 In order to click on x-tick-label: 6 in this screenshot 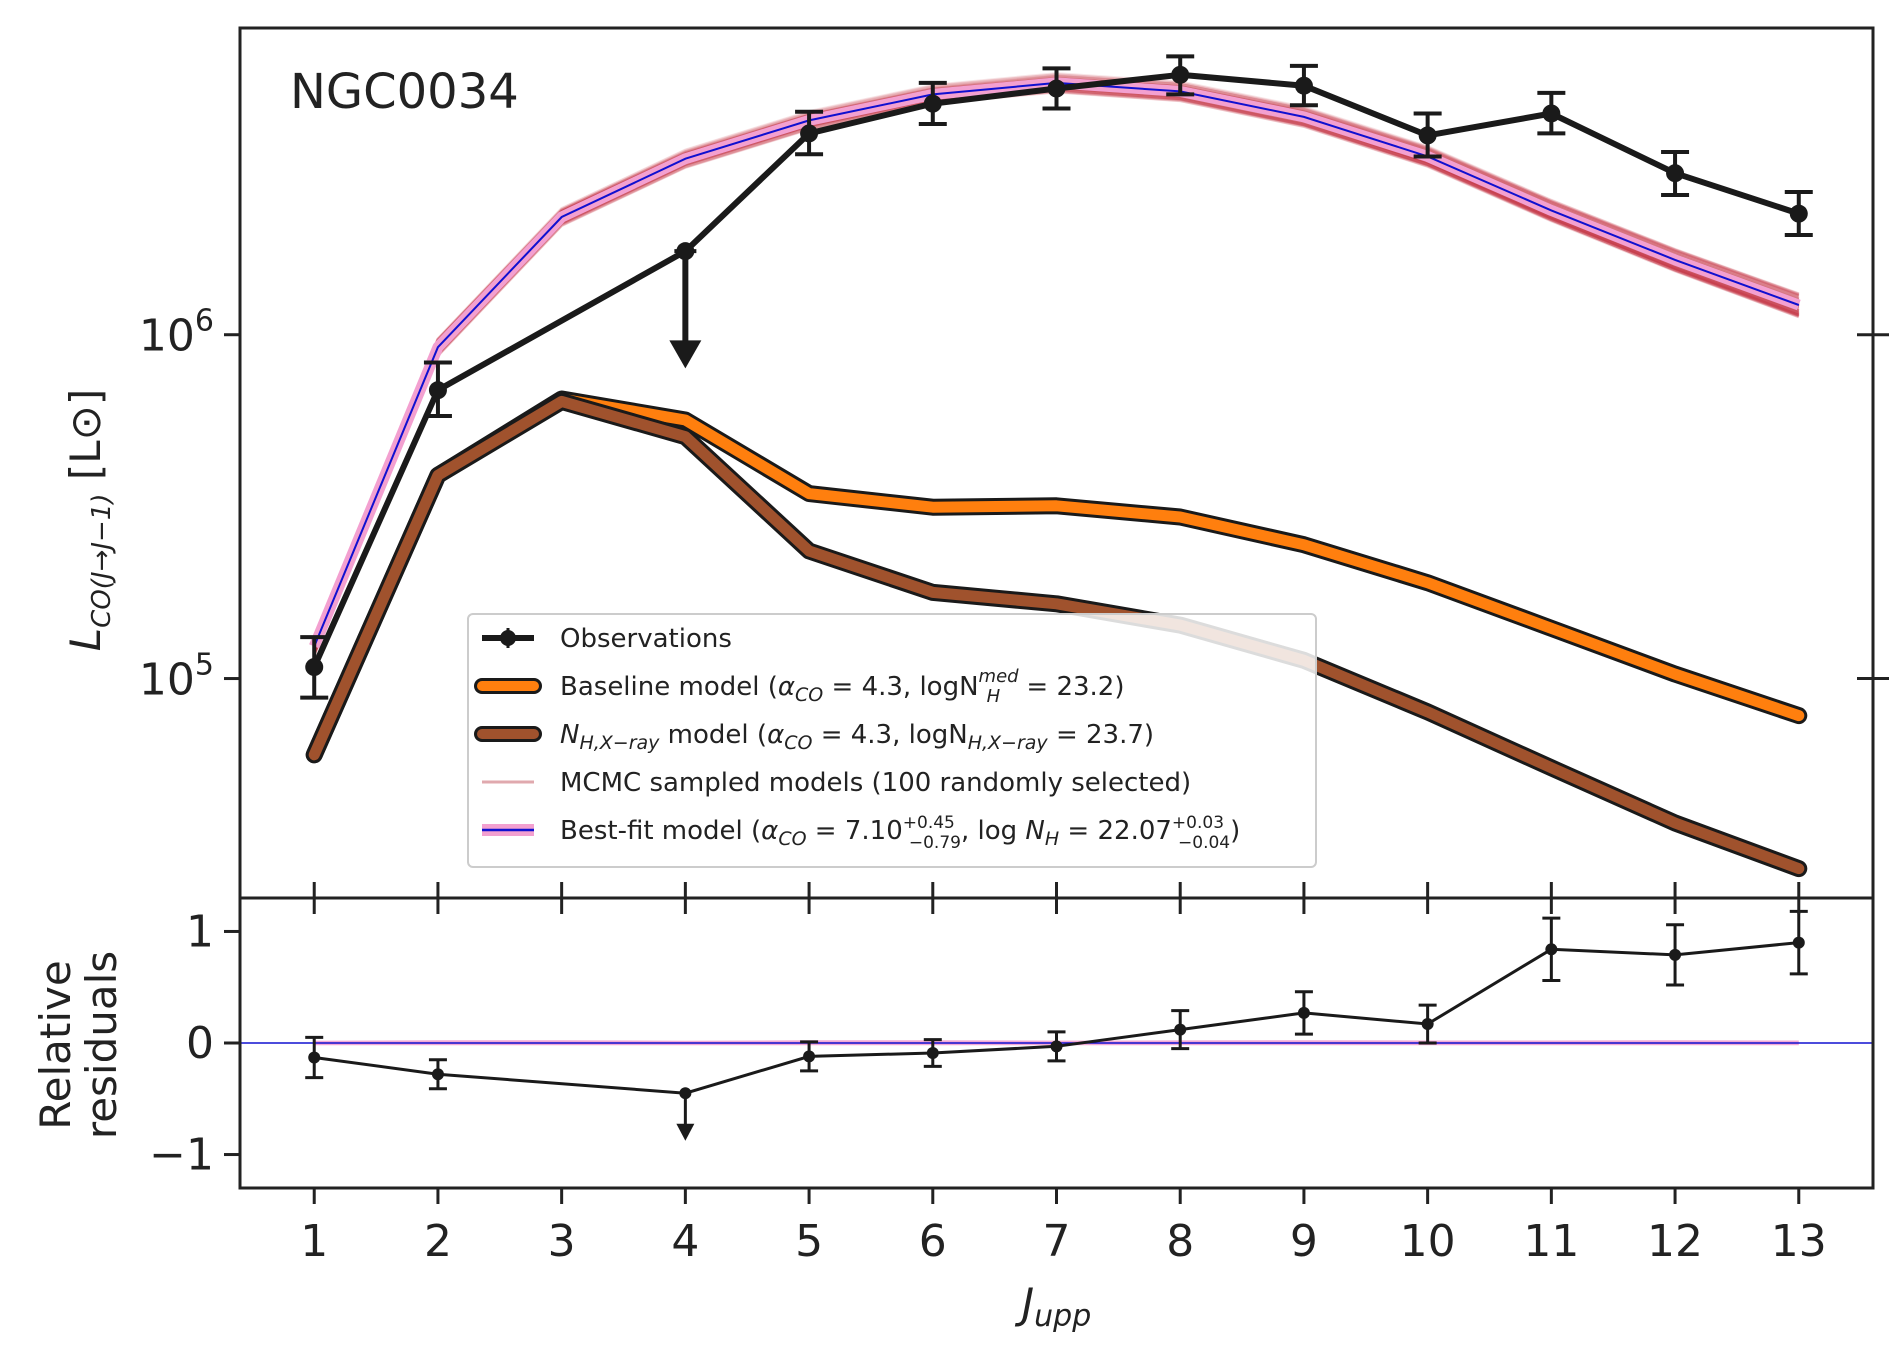, I will do `click(933, 1241)`.